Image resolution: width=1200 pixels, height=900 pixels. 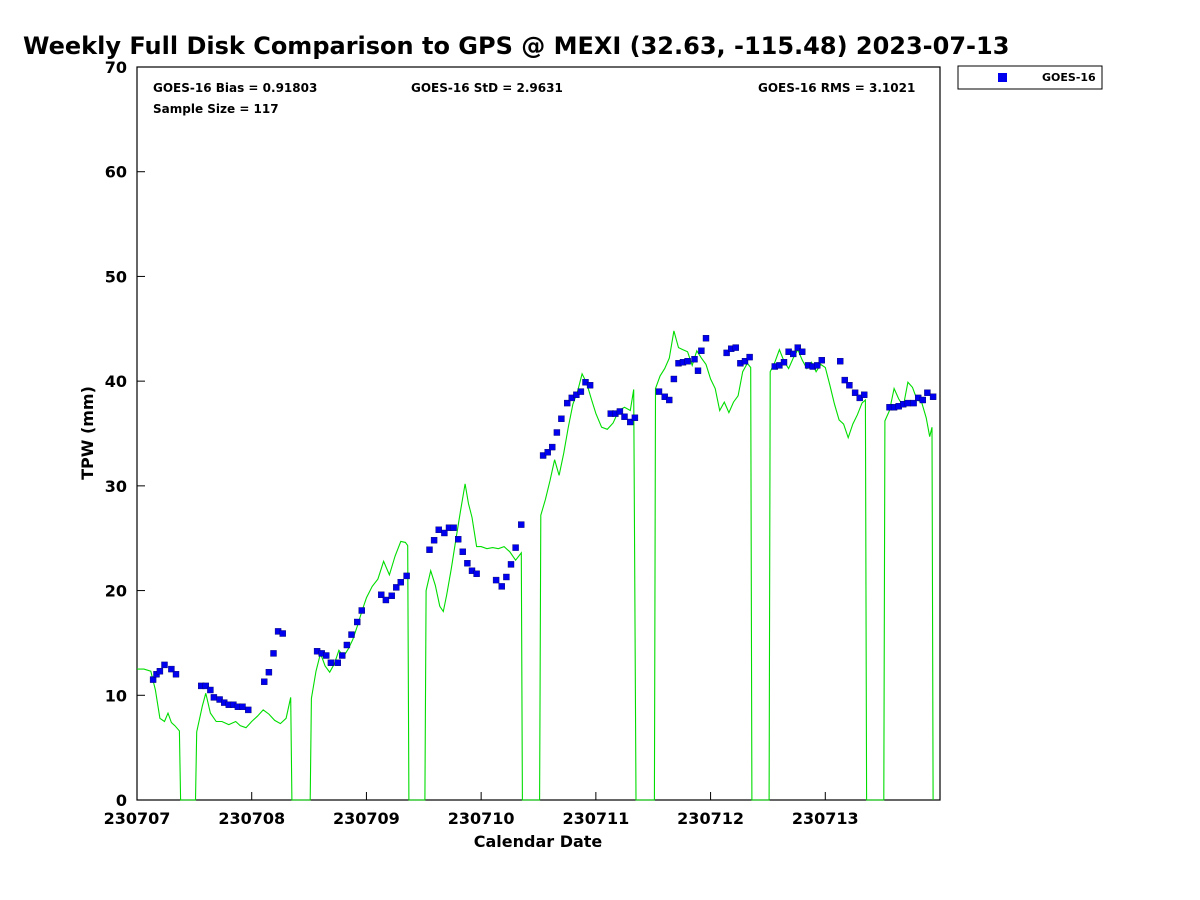 I want to click on stat-bias: GOES-16 Bias = 0.91803, so click(x=235, y=88).